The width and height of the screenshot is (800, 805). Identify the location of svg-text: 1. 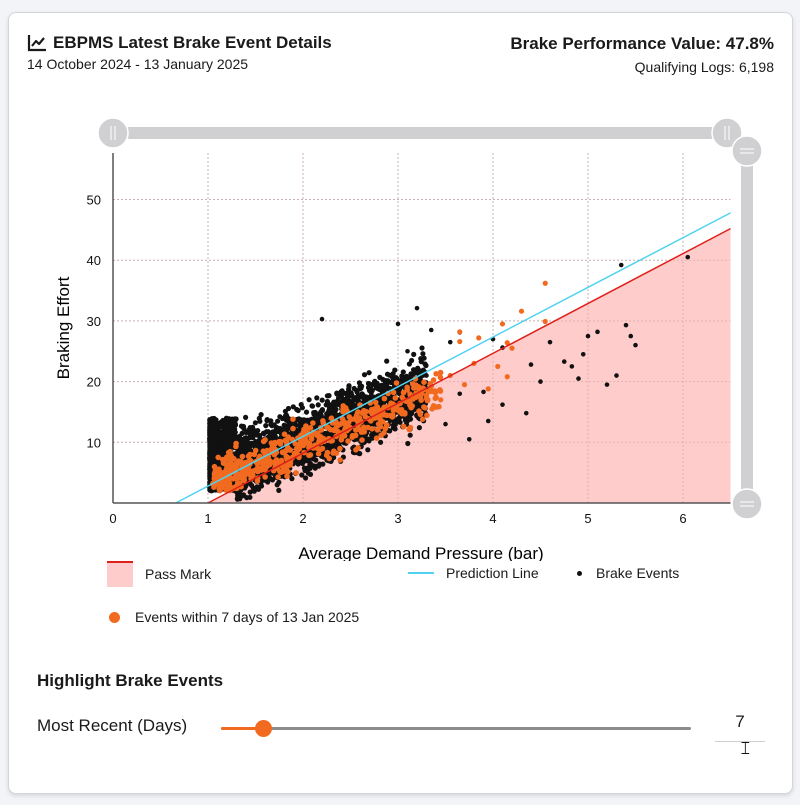
(207, 518).